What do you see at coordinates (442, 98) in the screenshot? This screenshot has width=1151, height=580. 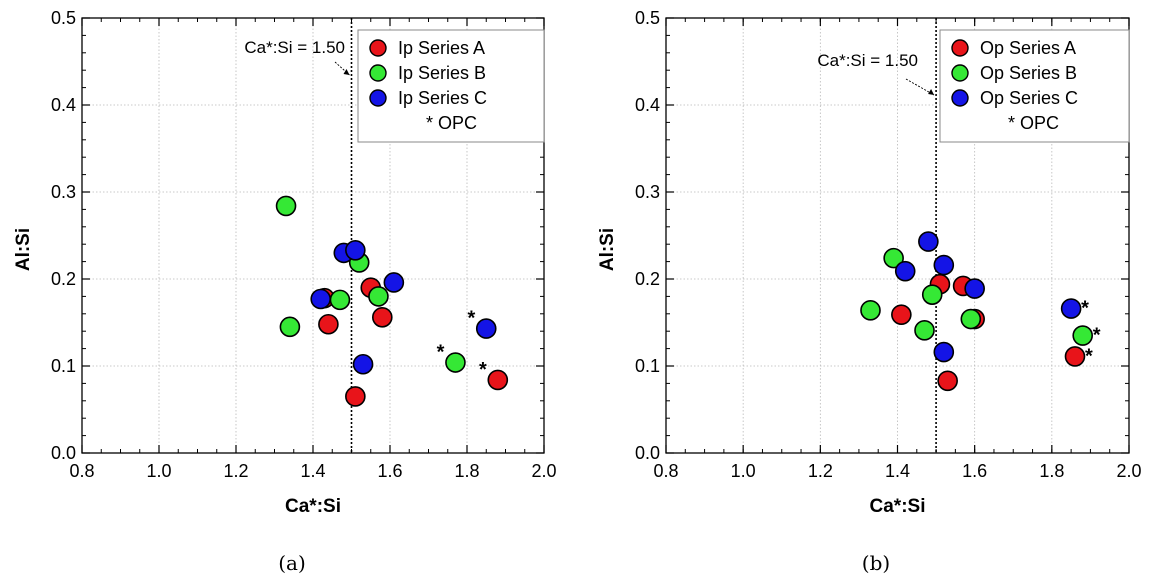 I see `legend-label: Ip Series C` at bounding box center [442, 98].